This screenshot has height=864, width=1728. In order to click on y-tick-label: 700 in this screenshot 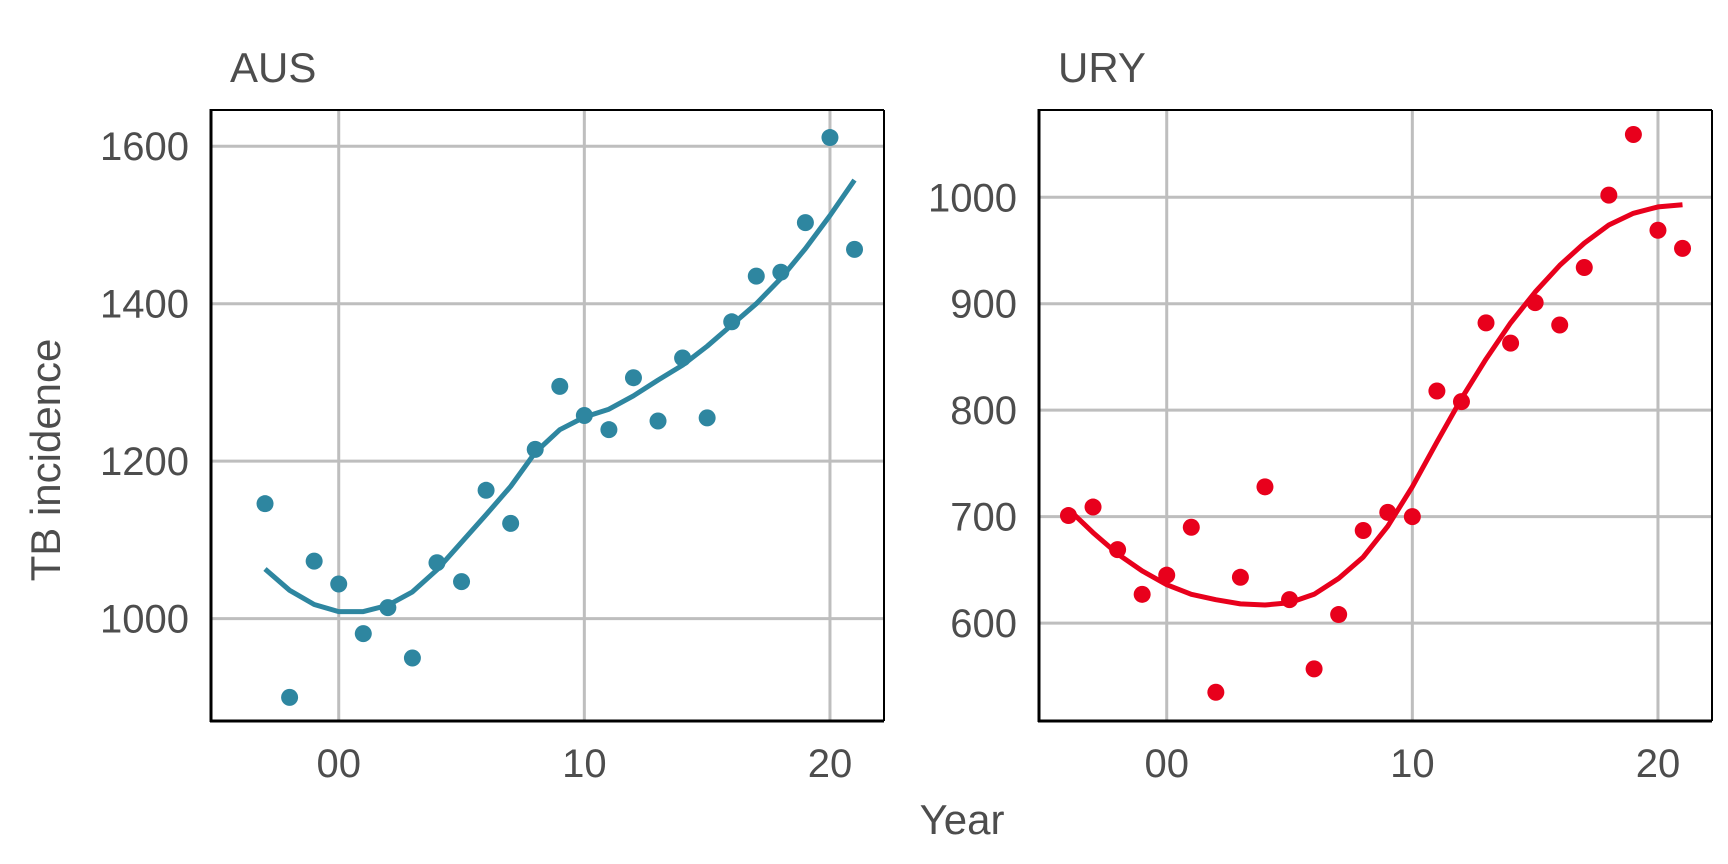, I will do `click(983, 518)`.